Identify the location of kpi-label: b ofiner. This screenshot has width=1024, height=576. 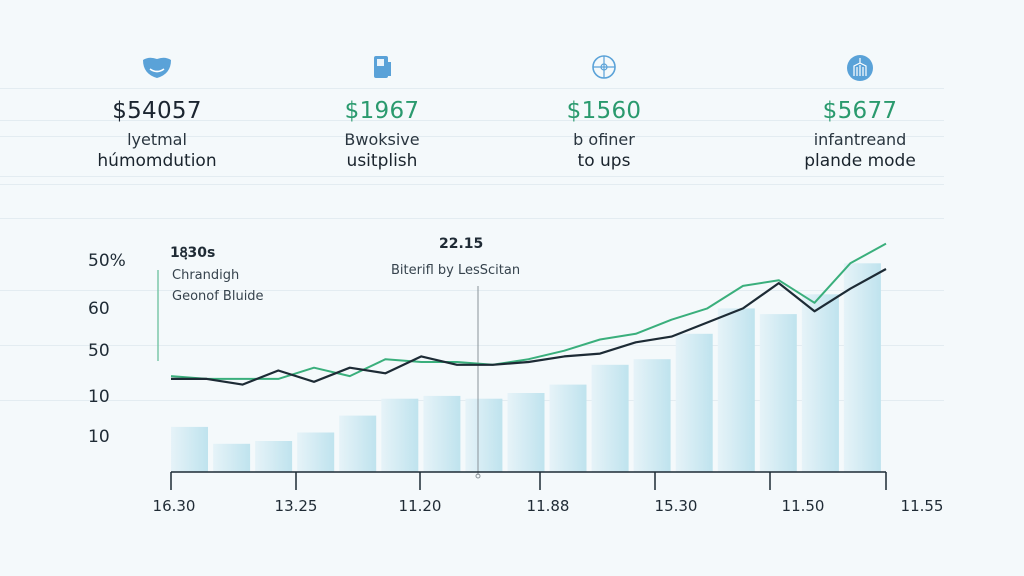
(604, 139).